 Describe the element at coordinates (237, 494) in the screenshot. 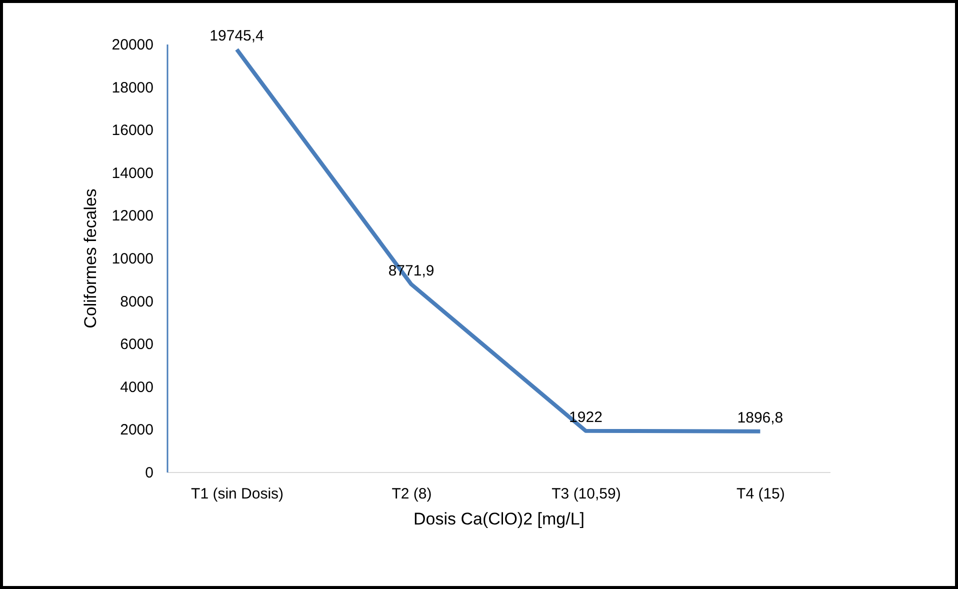

I see `x-tick-label: T1 (sin Dosis)` at that location.